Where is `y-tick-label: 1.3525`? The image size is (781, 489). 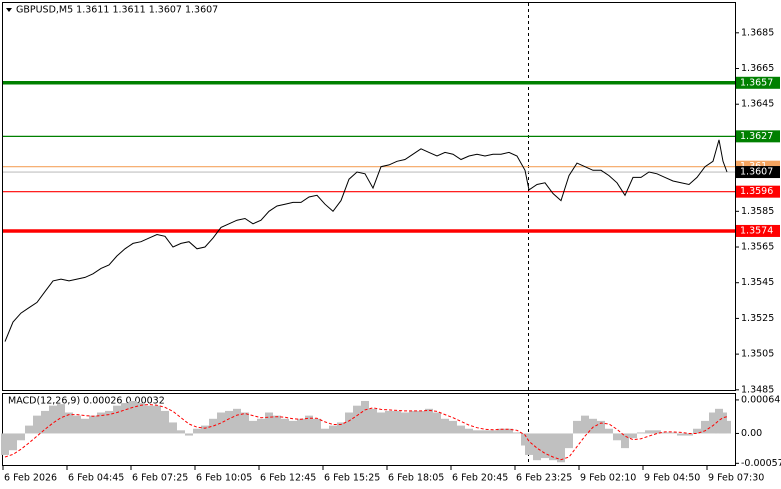
y-tick-label: 1.3525 is located at coordinates (757, 318).